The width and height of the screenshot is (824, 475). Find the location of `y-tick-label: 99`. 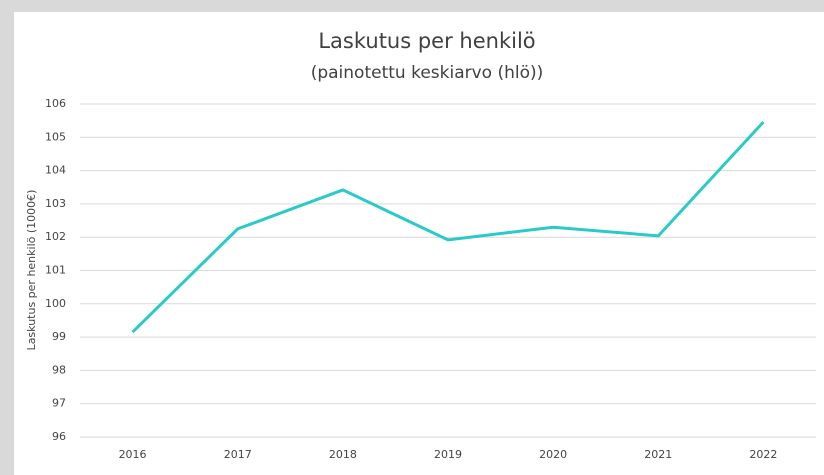

y-tick-label: 99 is located at coordinates (59, 336).